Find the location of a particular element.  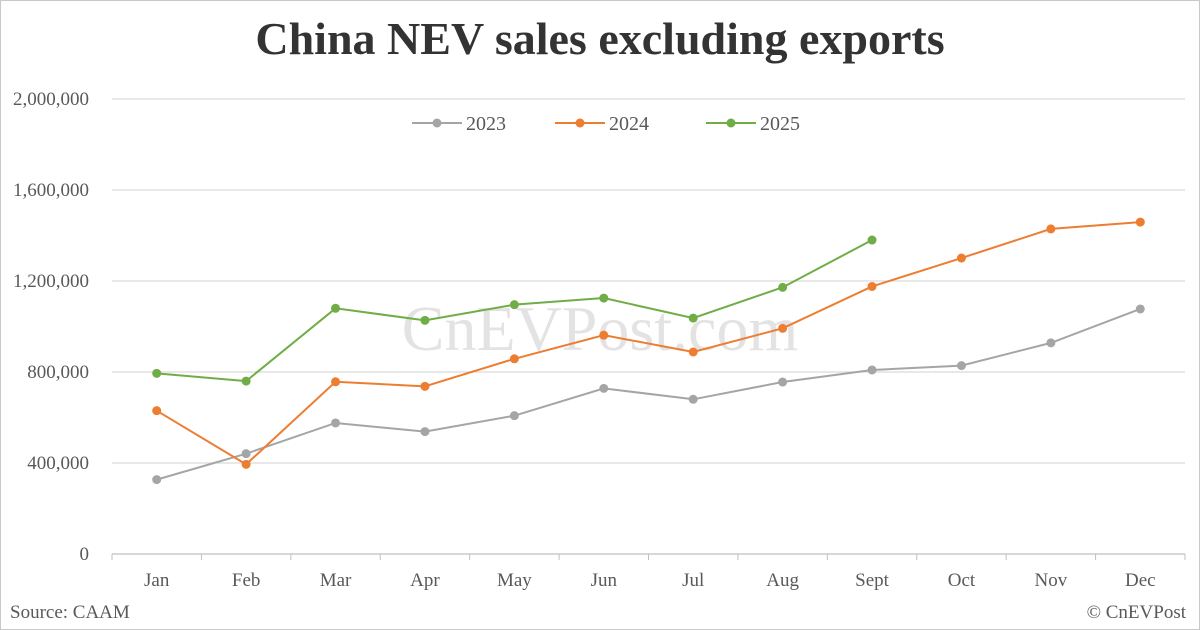

legend-label: 2025 is located at coordinates (780, 124).